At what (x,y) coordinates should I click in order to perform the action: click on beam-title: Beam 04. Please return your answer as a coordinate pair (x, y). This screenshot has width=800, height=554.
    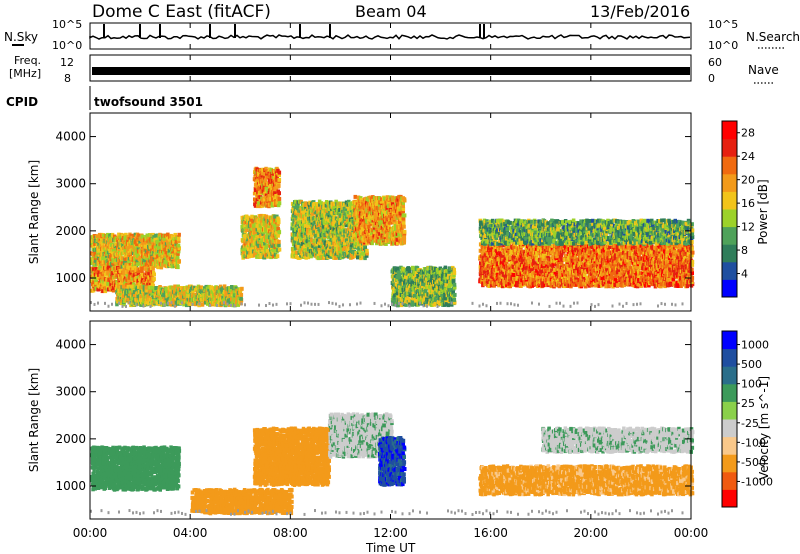
    Looking at the image, I should click on (391, 11).